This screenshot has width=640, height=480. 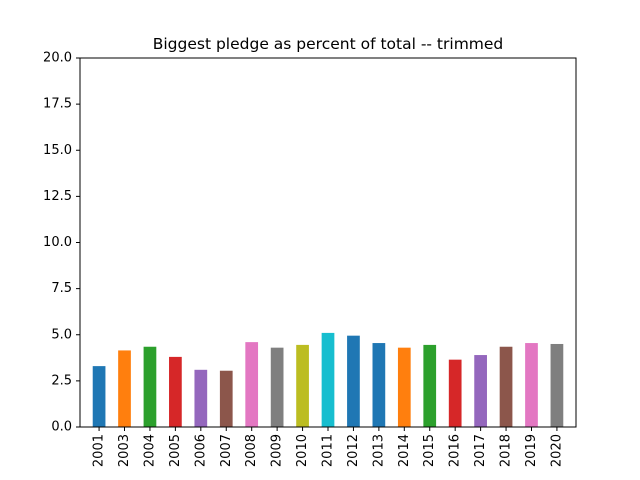 What do you see at coordinates (61, 427) in the screenshot?
I see `y-tick-label: 0.0` at bounding box center [61, 427].